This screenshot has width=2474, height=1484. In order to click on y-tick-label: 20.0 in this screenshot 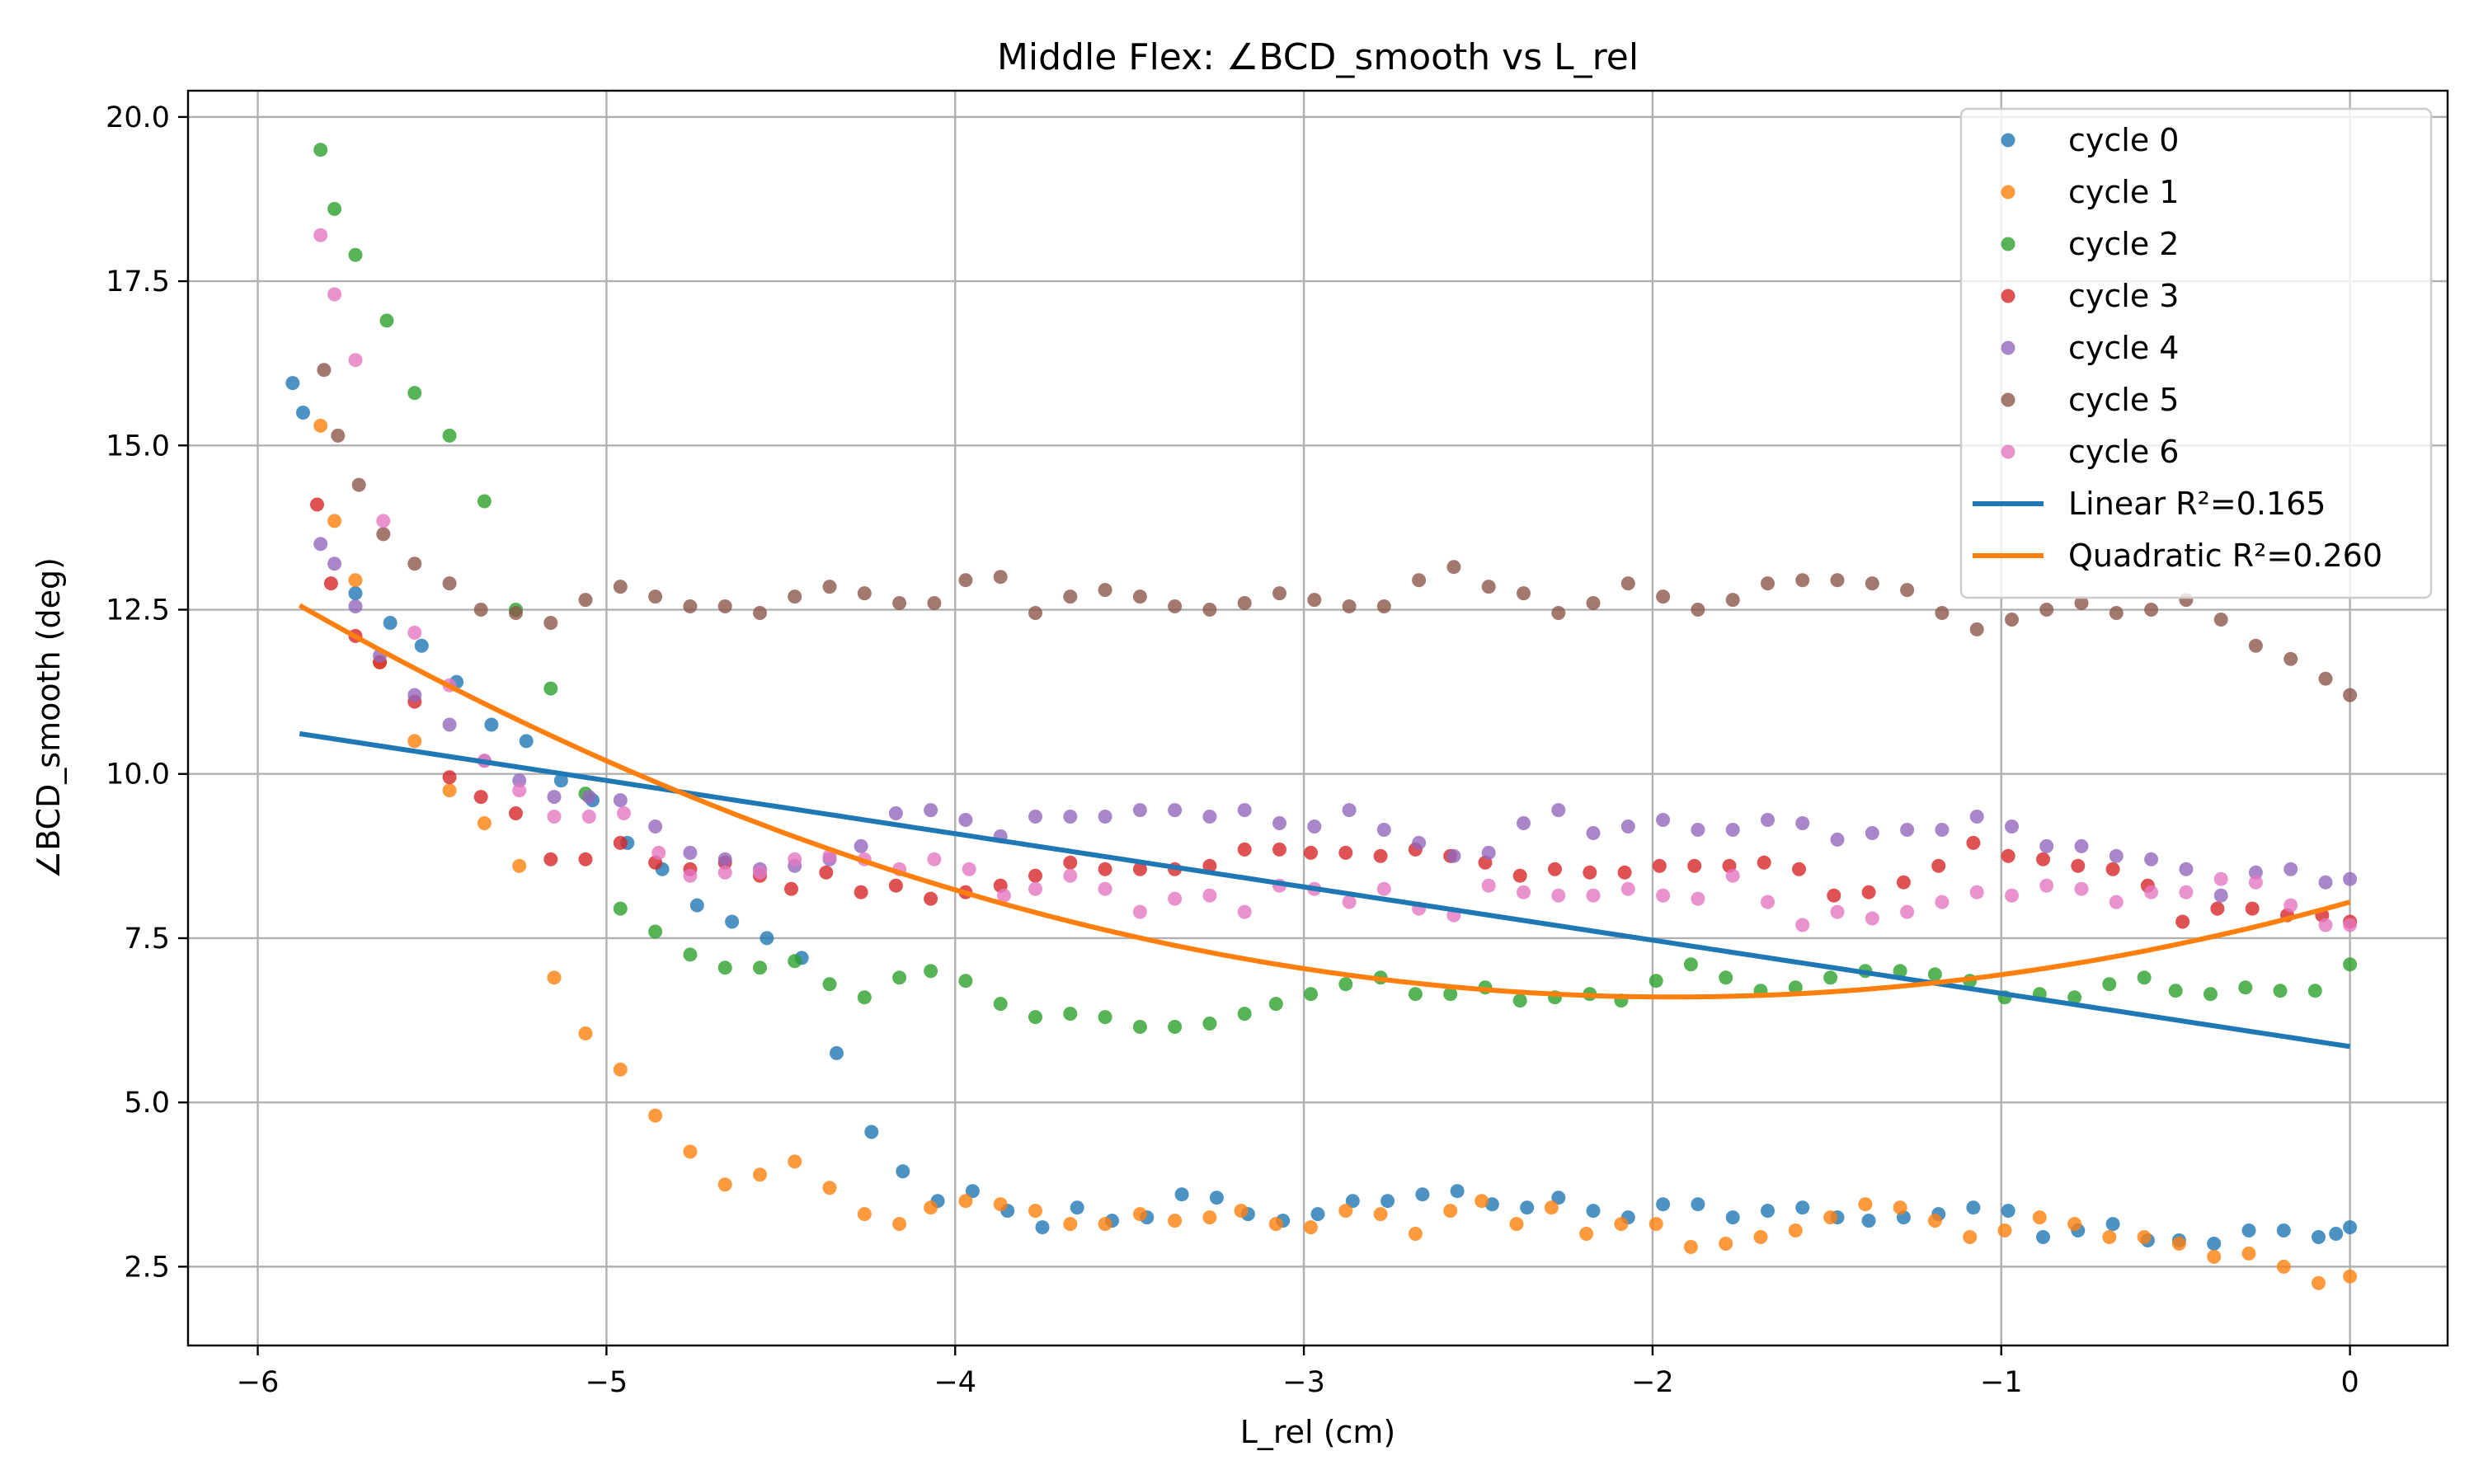, I will do `click(138, 117)`.